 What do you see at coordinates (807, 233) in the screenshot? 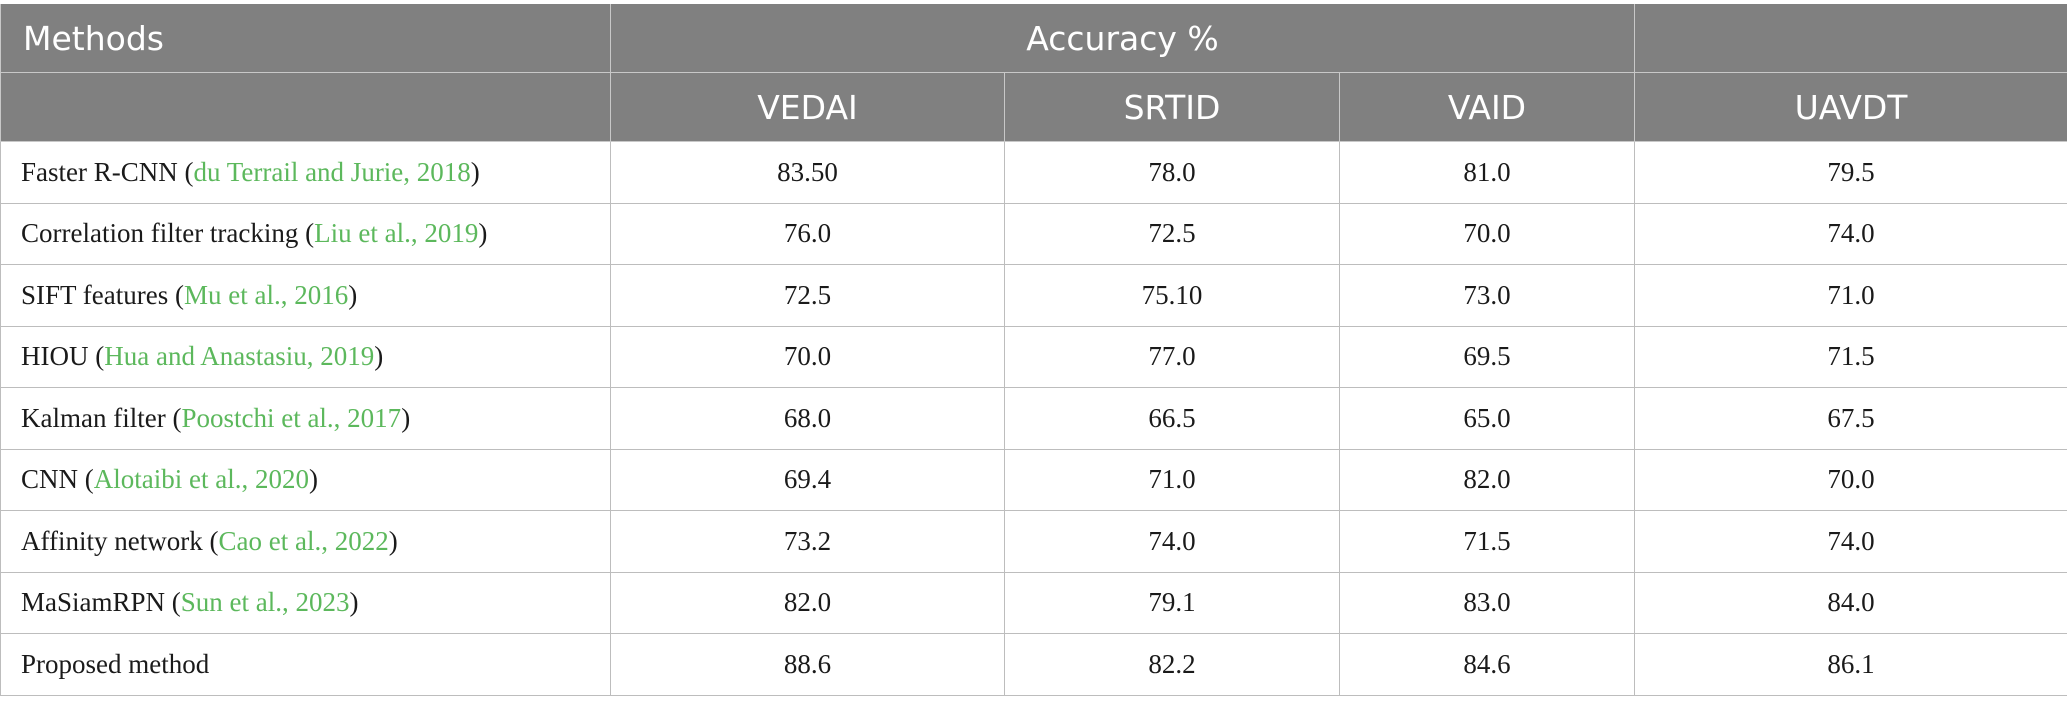
I see `value-cell-vedai: 76.0` at bounding box center [807, 233].